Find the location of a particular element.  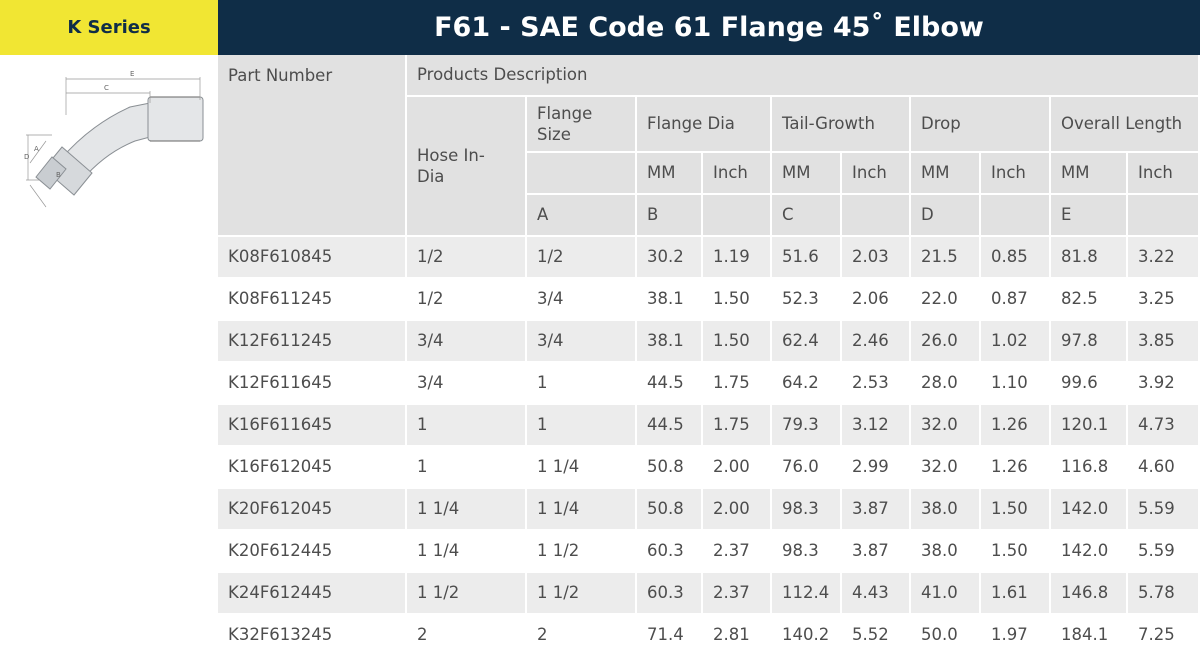

dimension-letter: D is located at coordinates (946, 216).